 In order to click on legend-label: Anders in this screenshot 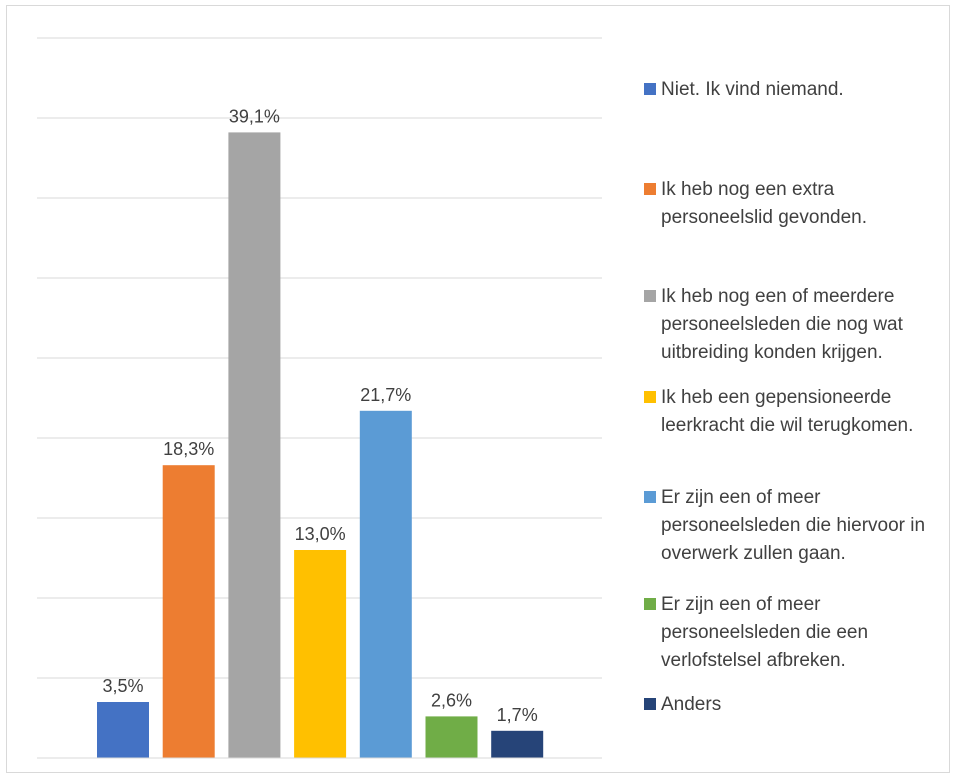, I will do `click(691, 704)`.